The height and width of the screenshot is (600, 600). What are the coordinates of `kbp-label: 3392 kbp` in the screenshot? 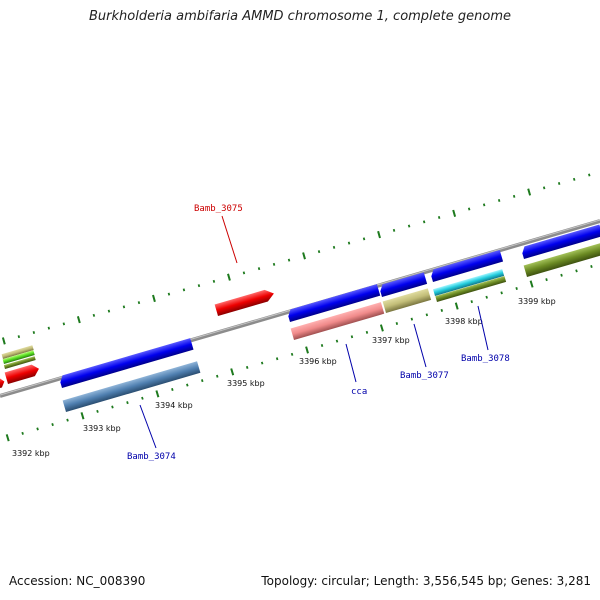 It's located at (31, 453).